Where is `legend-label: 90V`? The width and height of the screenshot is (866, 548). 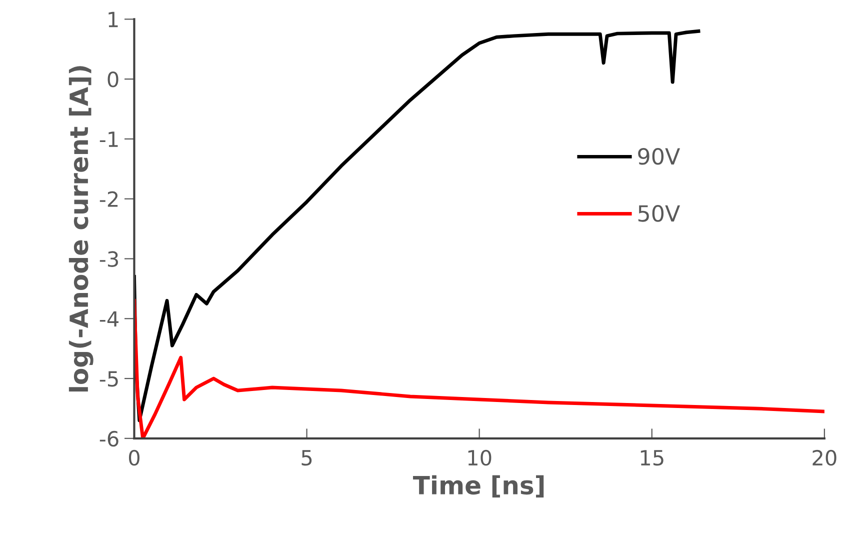
legend-label: 90V is located at coordinates (659, 156).